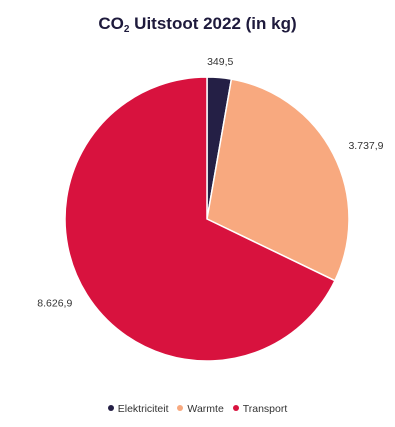 Image resolution: width=395 pixels, height=427 pixels. What do you see at coordinates (365, 146) in the screenshot?
I see `data-label-warmte: 3.737,9` at bounding box center [365, 146].